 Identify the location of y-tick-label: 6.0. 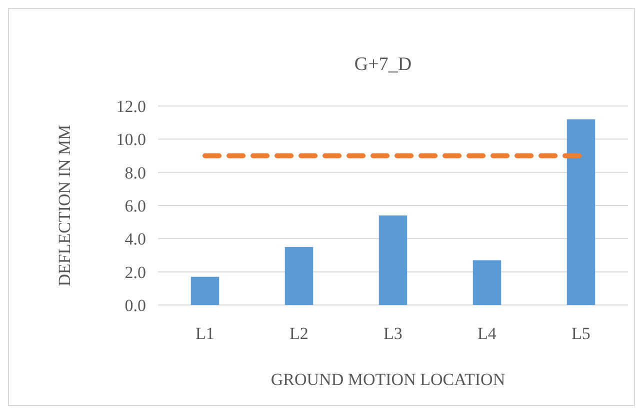
(135, 206).